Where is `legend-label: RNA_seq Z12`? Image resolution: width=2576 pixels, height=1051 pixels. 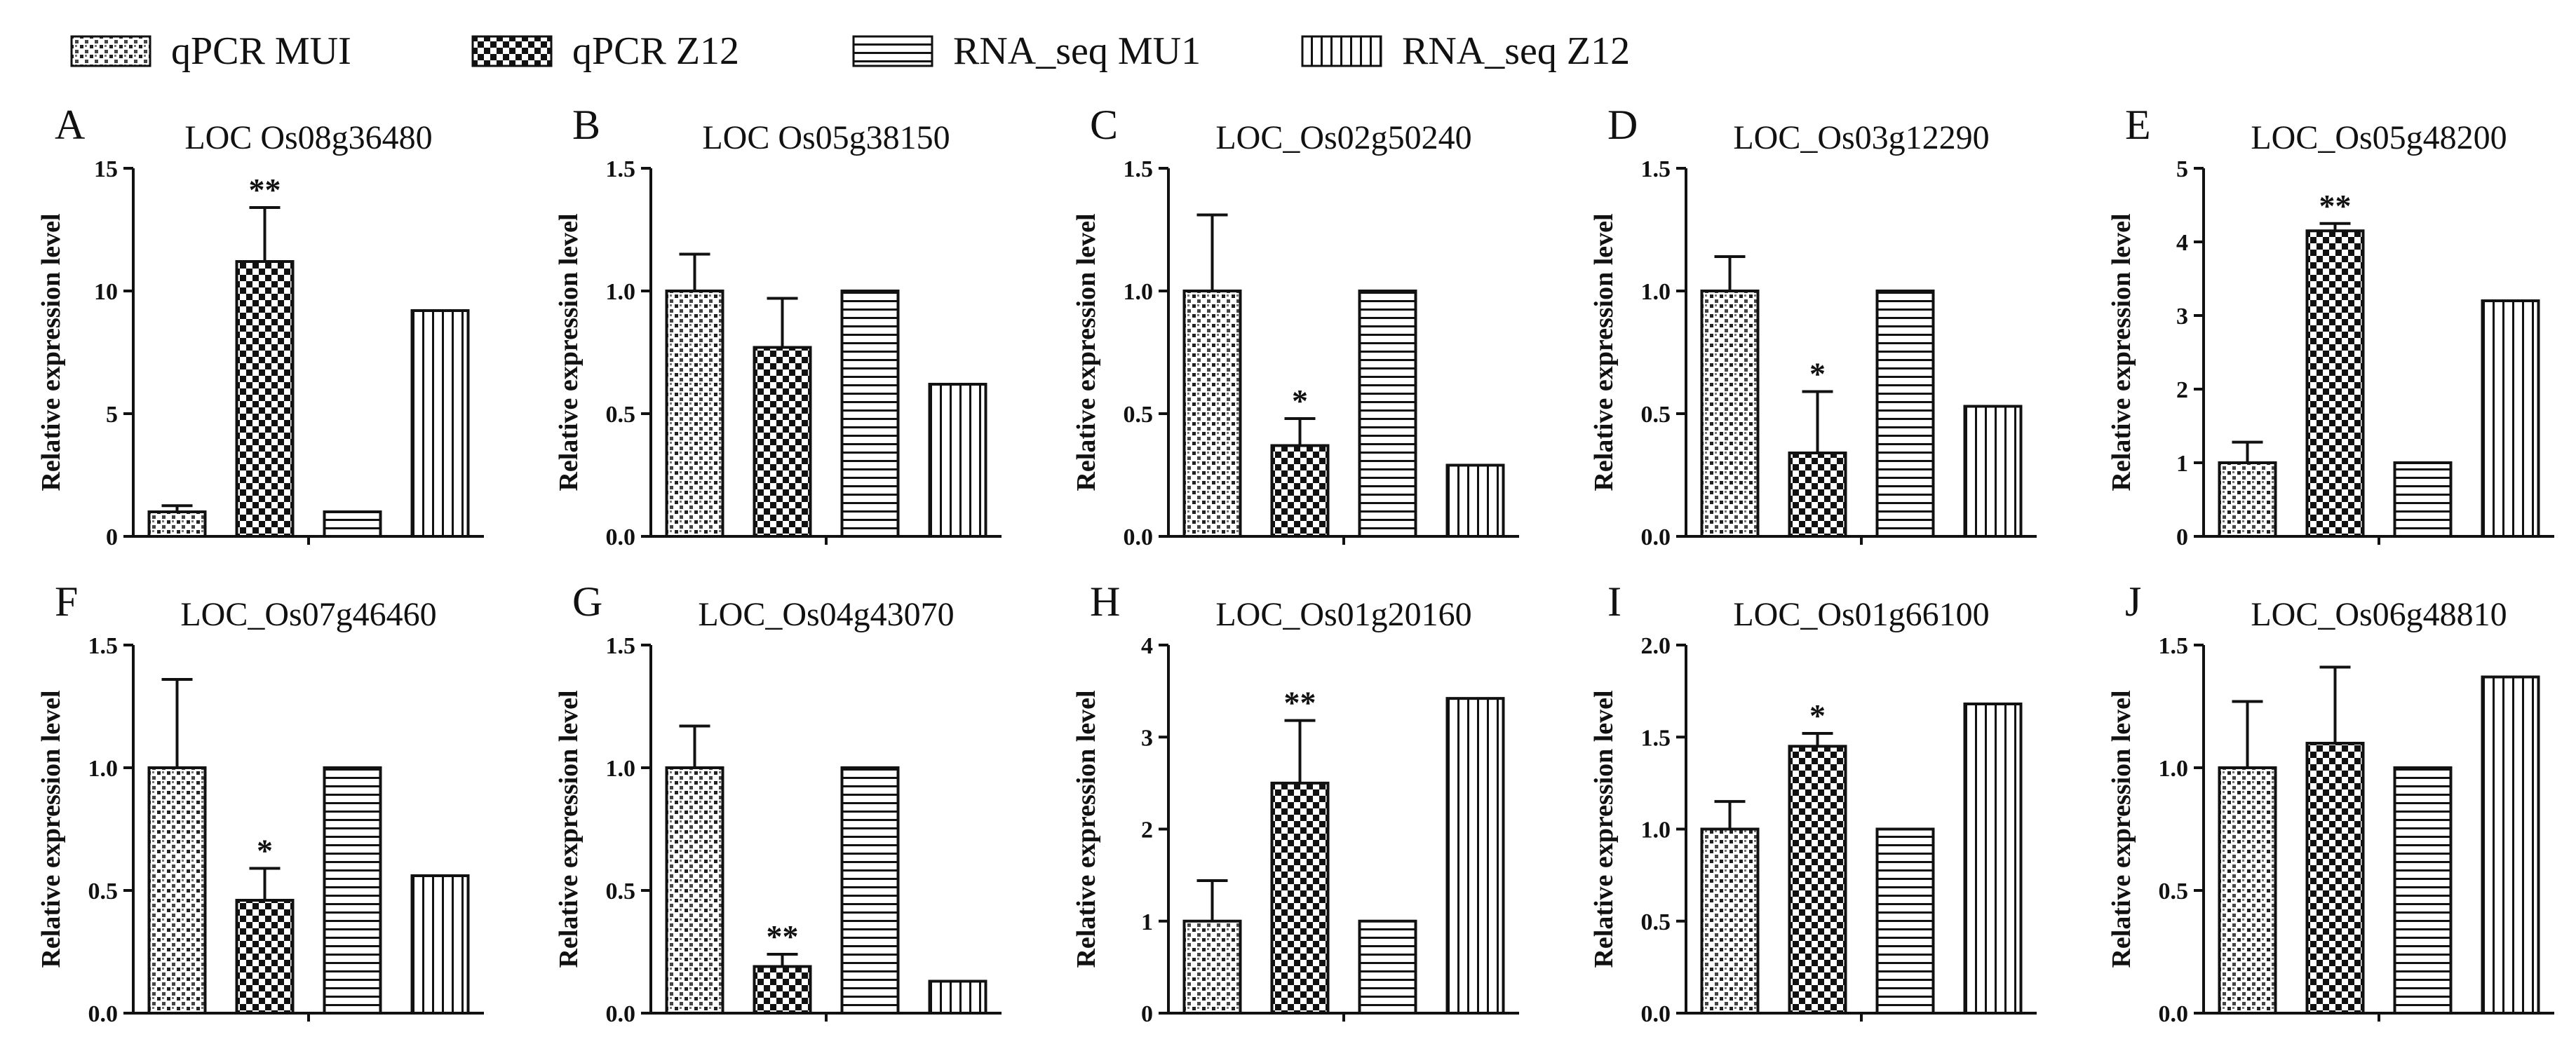
legend-label: RNA_seq Z12 is located at coordinates (1516, 51).